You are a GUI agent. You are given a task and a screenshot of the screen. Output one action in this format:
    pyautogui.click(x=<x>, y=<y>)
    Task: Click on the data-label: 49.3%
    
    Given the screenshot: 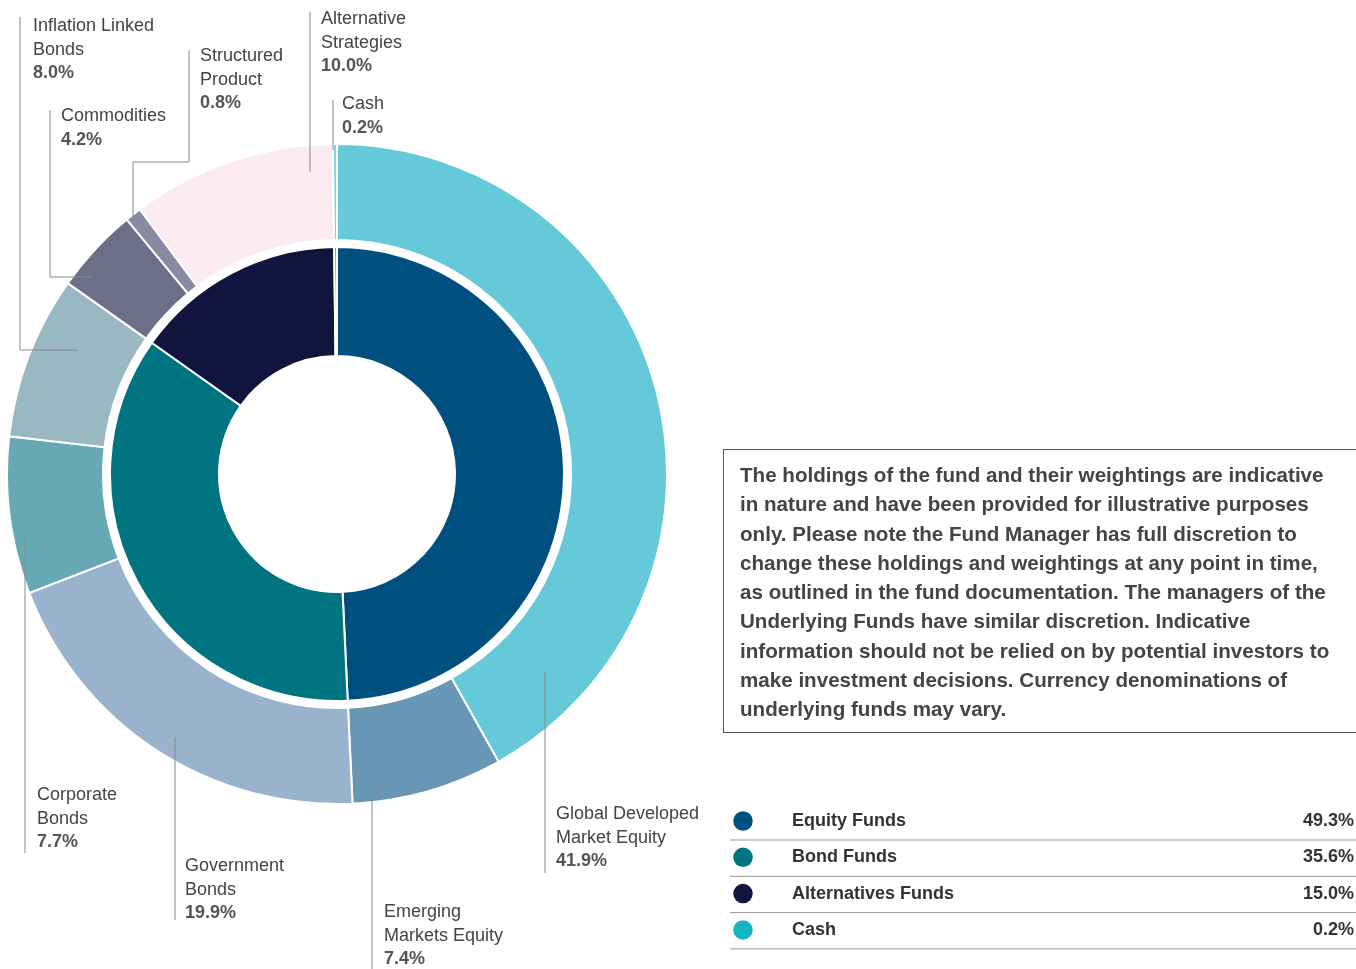 What is the action you would take?
    pyautogui.click(x=1328, y=820)
    